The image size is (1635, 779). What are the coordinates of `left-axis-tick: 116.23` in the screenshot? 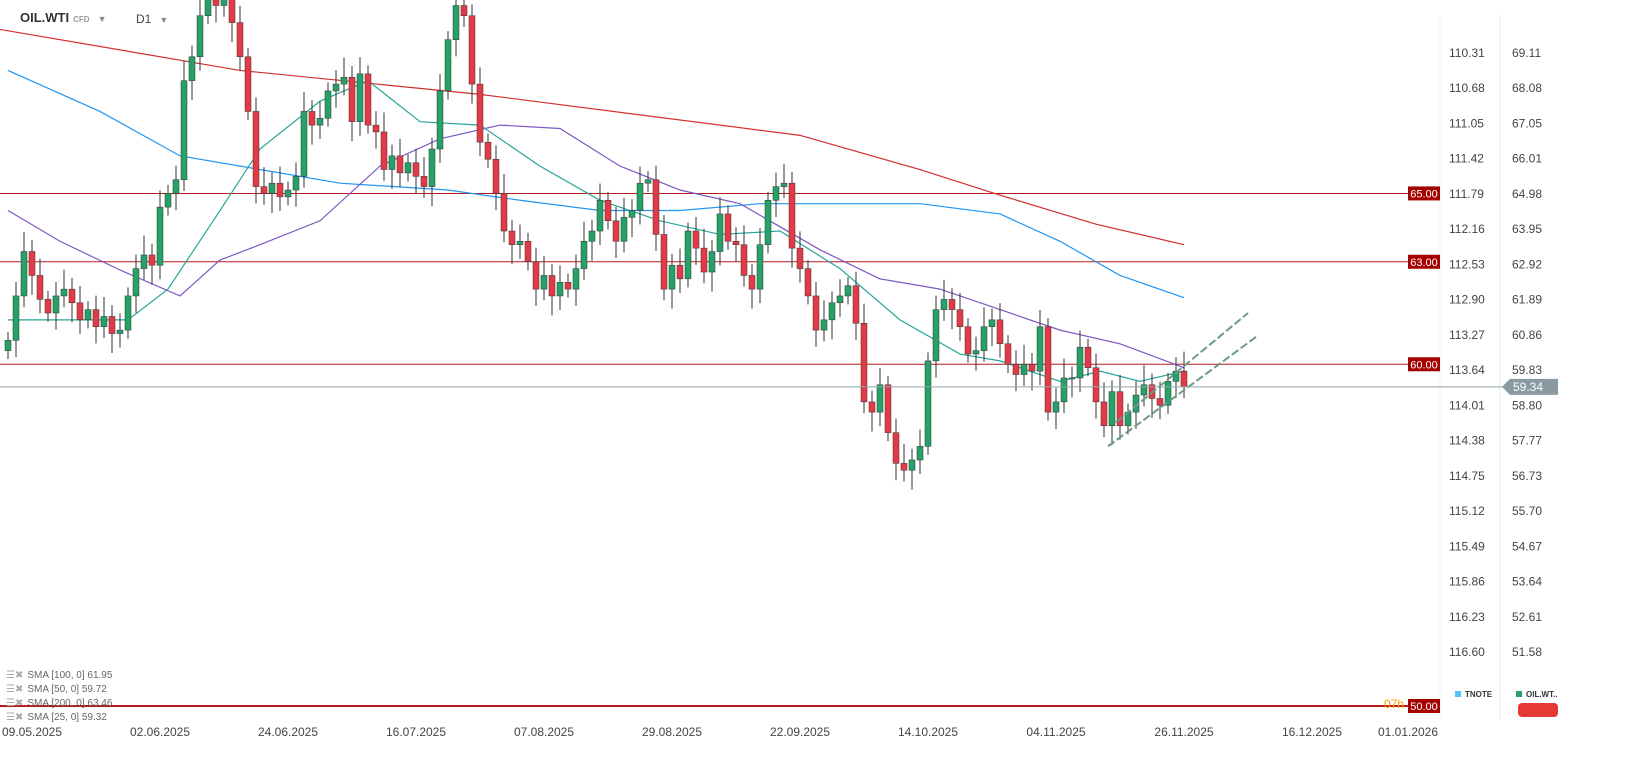 It's located at (1467, 617).